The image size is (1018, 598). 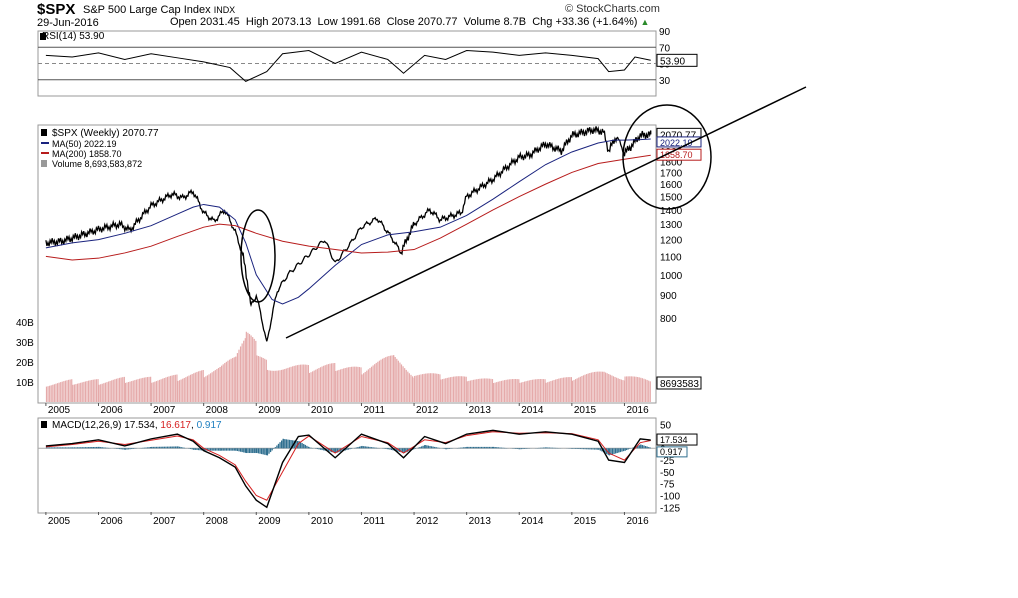 What do you see at coordinates (480, 521) in the screenshot?
I see `macd-x-tick-label: 2013` at bounding box center [480, 521].